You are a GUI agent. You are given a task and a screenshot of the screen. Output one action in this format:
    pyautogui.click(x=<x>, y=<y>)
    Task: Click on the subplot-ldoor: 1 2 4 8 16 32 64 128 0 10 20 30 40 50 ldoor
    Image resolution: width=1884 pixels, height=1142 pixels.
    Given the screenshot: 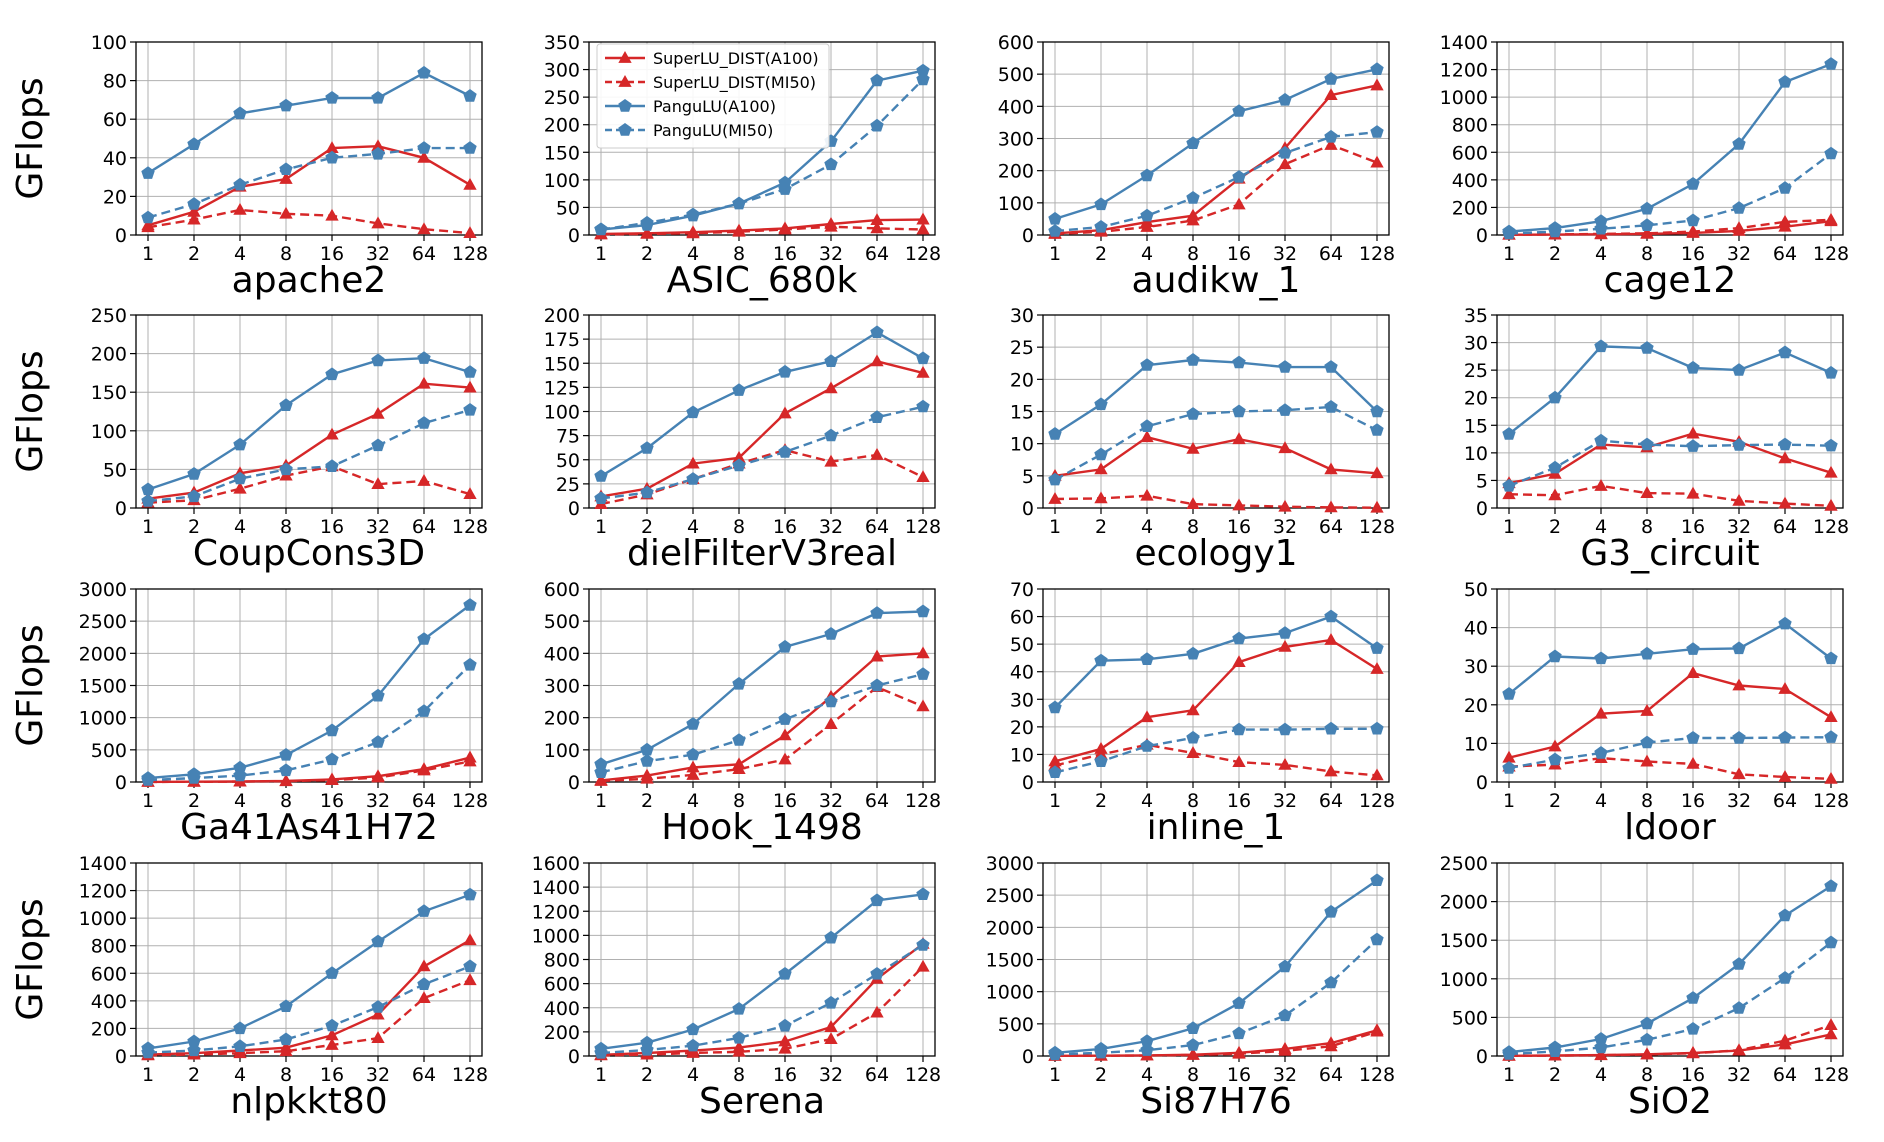 What is the action you would take?
    pyautogui.click(x=1656, y=713)
    